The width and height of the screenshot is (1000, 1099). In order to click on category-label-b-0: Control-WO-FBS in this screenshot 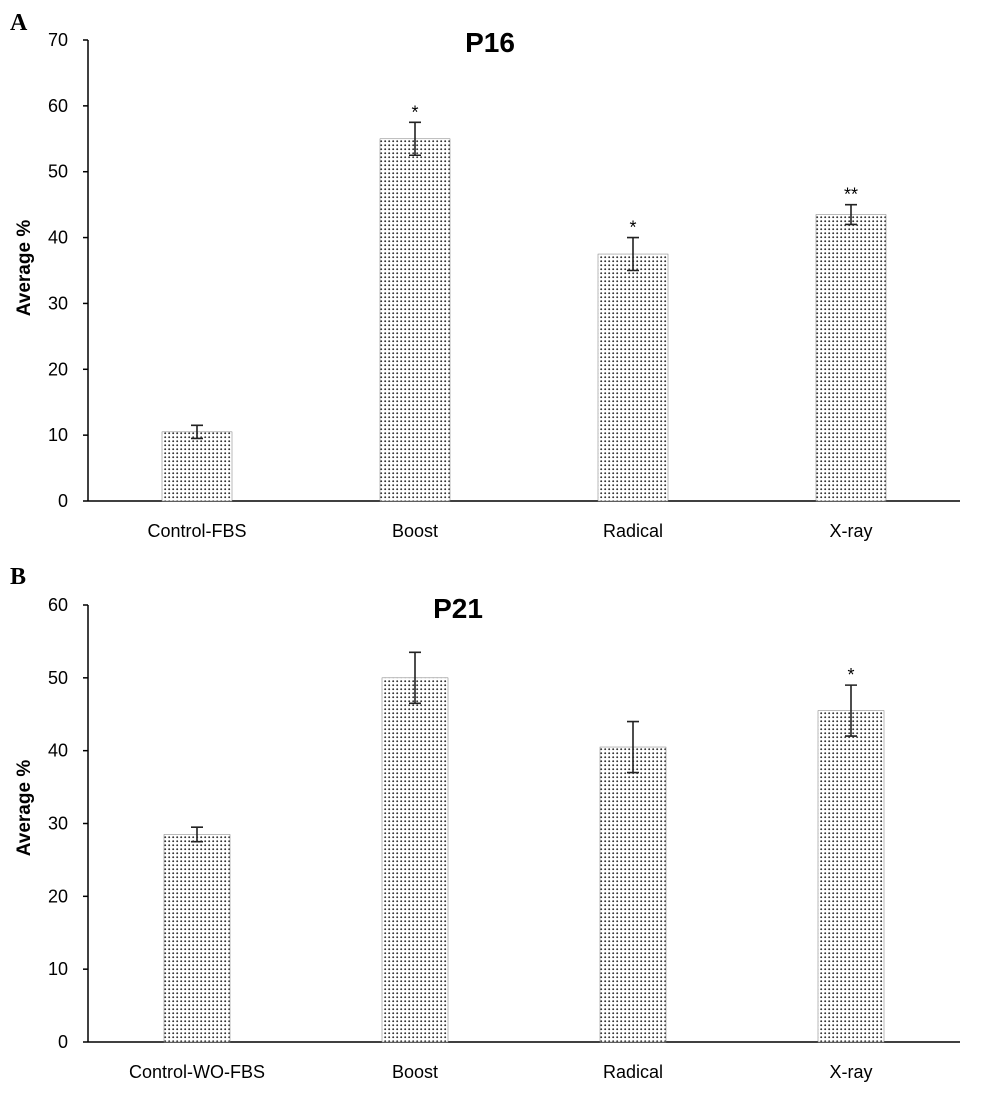, I will do `click(197, 1072)`.